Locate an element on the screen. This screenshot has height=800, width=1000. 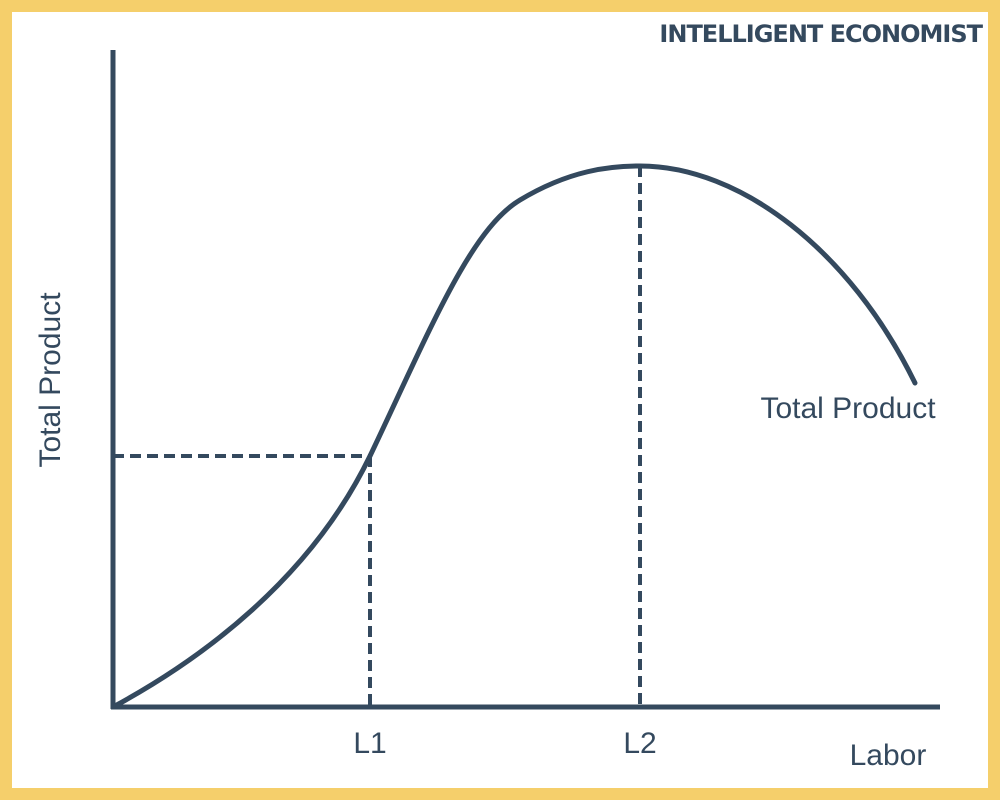
x-axis-label: Labor is located at coordinates (888, 755).